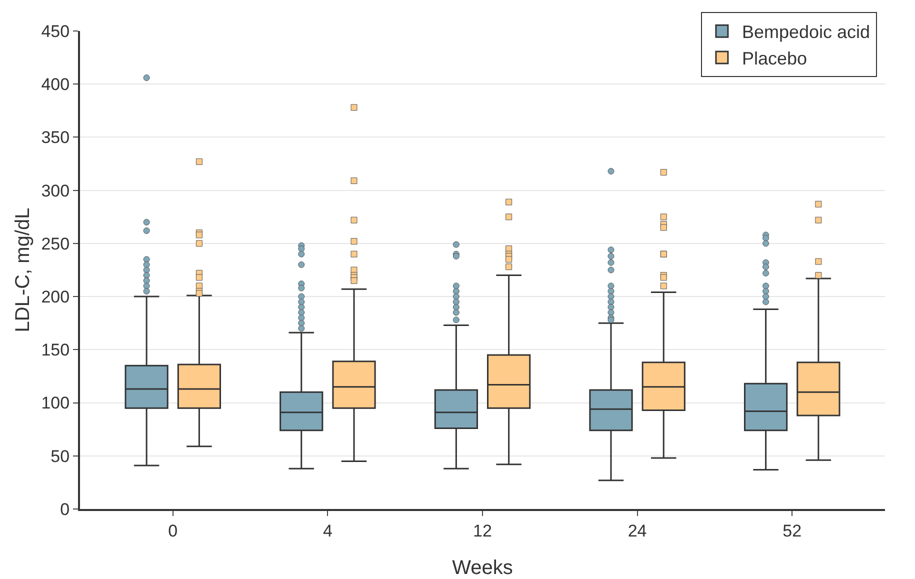 This screenshot has width=915, height=579. Describe the element at coordinates (60, 456) in the screenshot. I see `y-tick-label: 50` at that location.